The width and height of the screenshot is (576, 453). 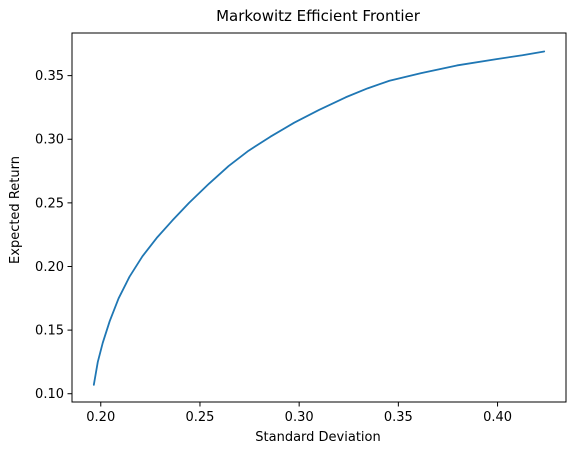 I want to click on y-axis-ticks: 0.10 0.15 0.20 0.25 0.30 0.35, so click(x=53, y=235).